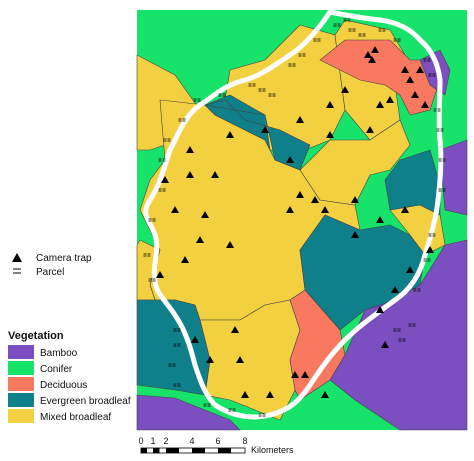 This screenshot has height=461, width=474. Describe the element at coordinates (21, 352) in the screenshot. I see `legend-swatch-bamboo` at that location.